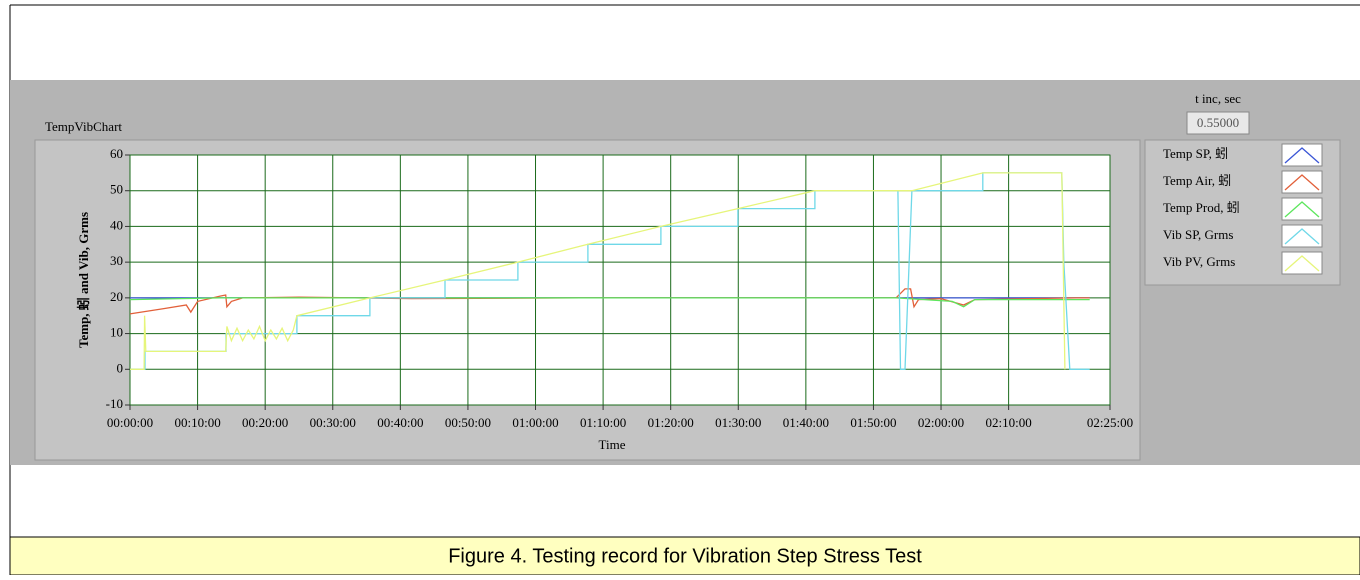 Image resolution: width=1360 pixels, height=580 pixels. Describe the element at coordinates (116, 296) in the screenshot. I see `y-tick-label: 20` at that location.